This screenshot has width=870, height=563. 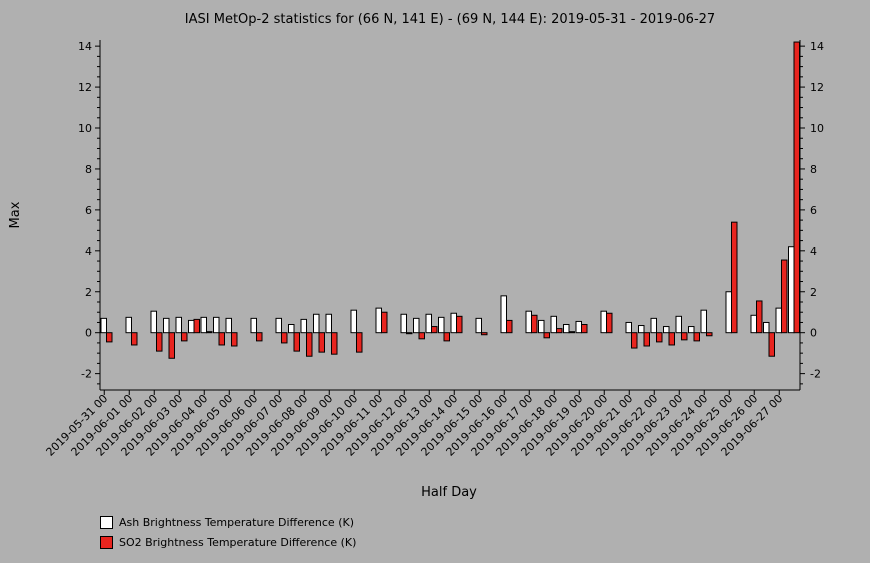 What do you see at coordinates (88, 169) in the screenshot?
I see `y-tick-label-left: 8` at bounding box center [88, 169].